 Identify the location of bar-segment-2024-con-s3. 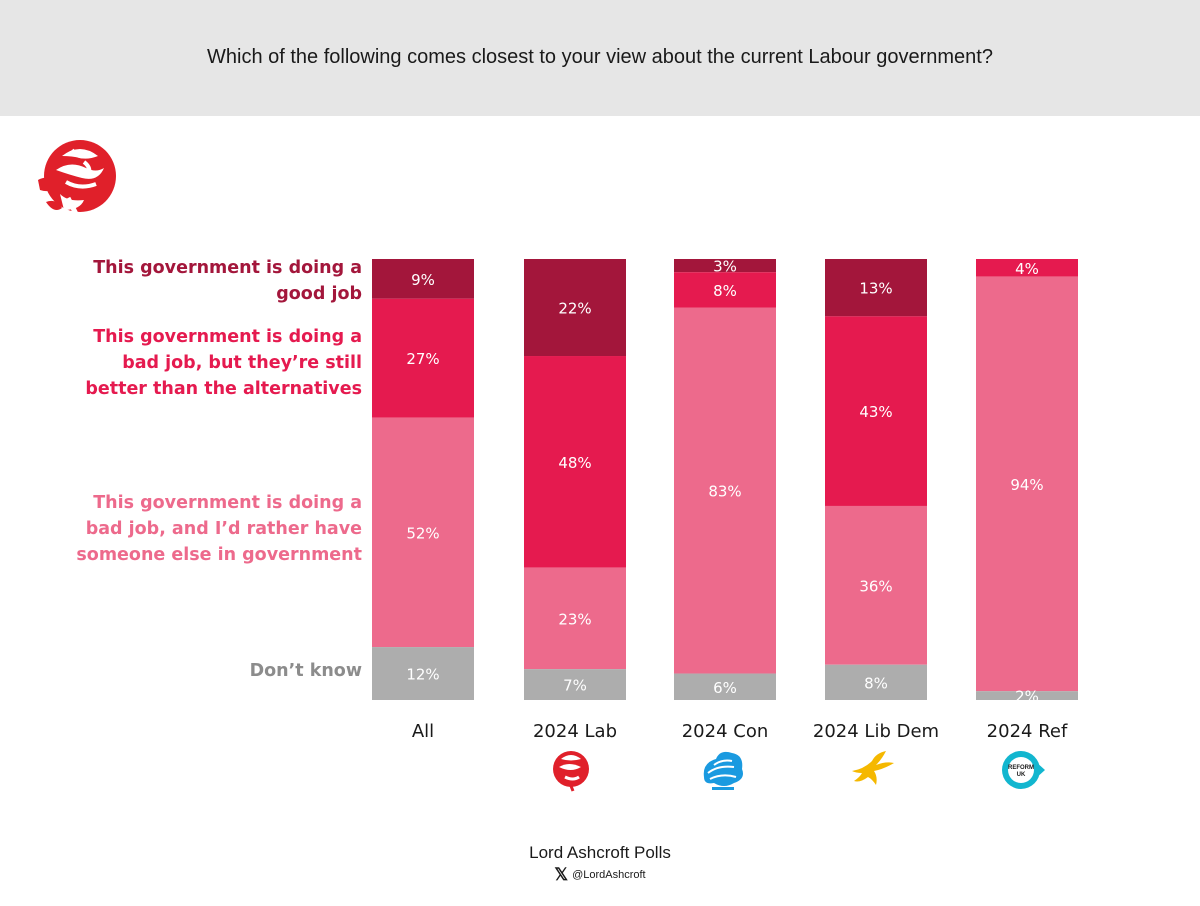
(725, 686).